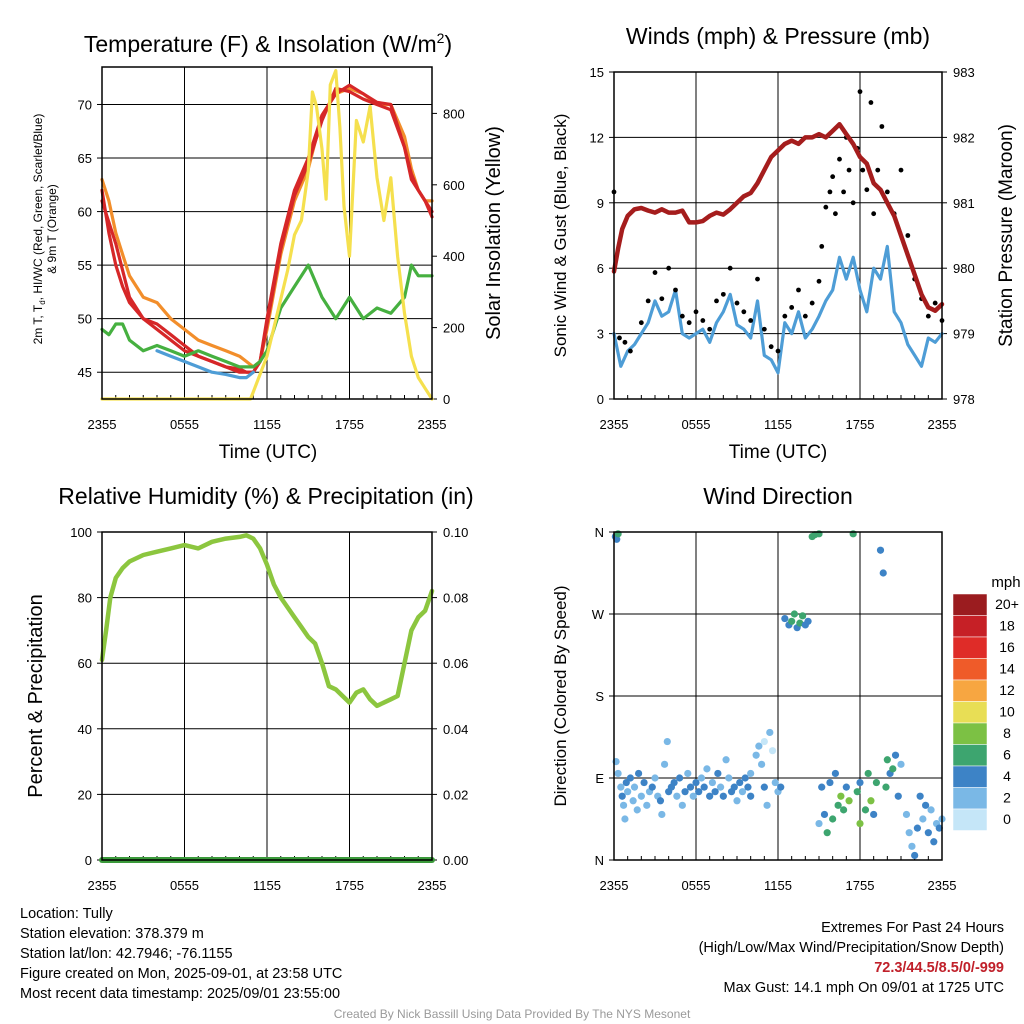 The width and height of the screenshot is (1024, 1024). Describe the element at coordinates (1007, 669) in the screenshot. I see `legend-label: 14` at that location.